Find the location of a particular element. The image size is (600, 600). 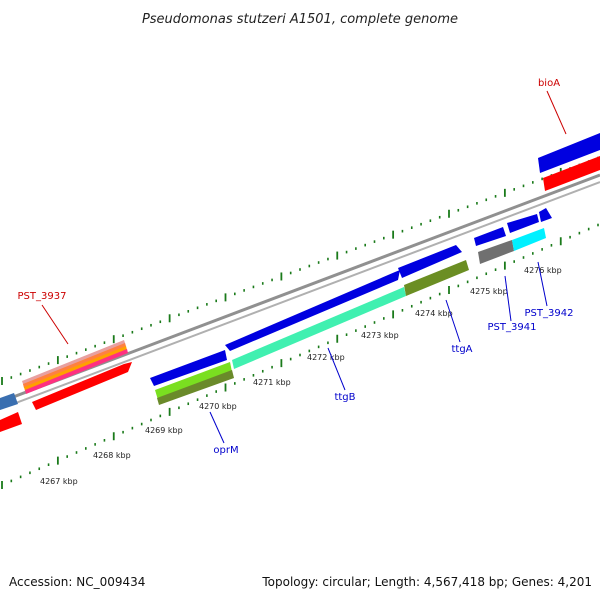

gene-ttga-blue is located at coordinates (430, 261).